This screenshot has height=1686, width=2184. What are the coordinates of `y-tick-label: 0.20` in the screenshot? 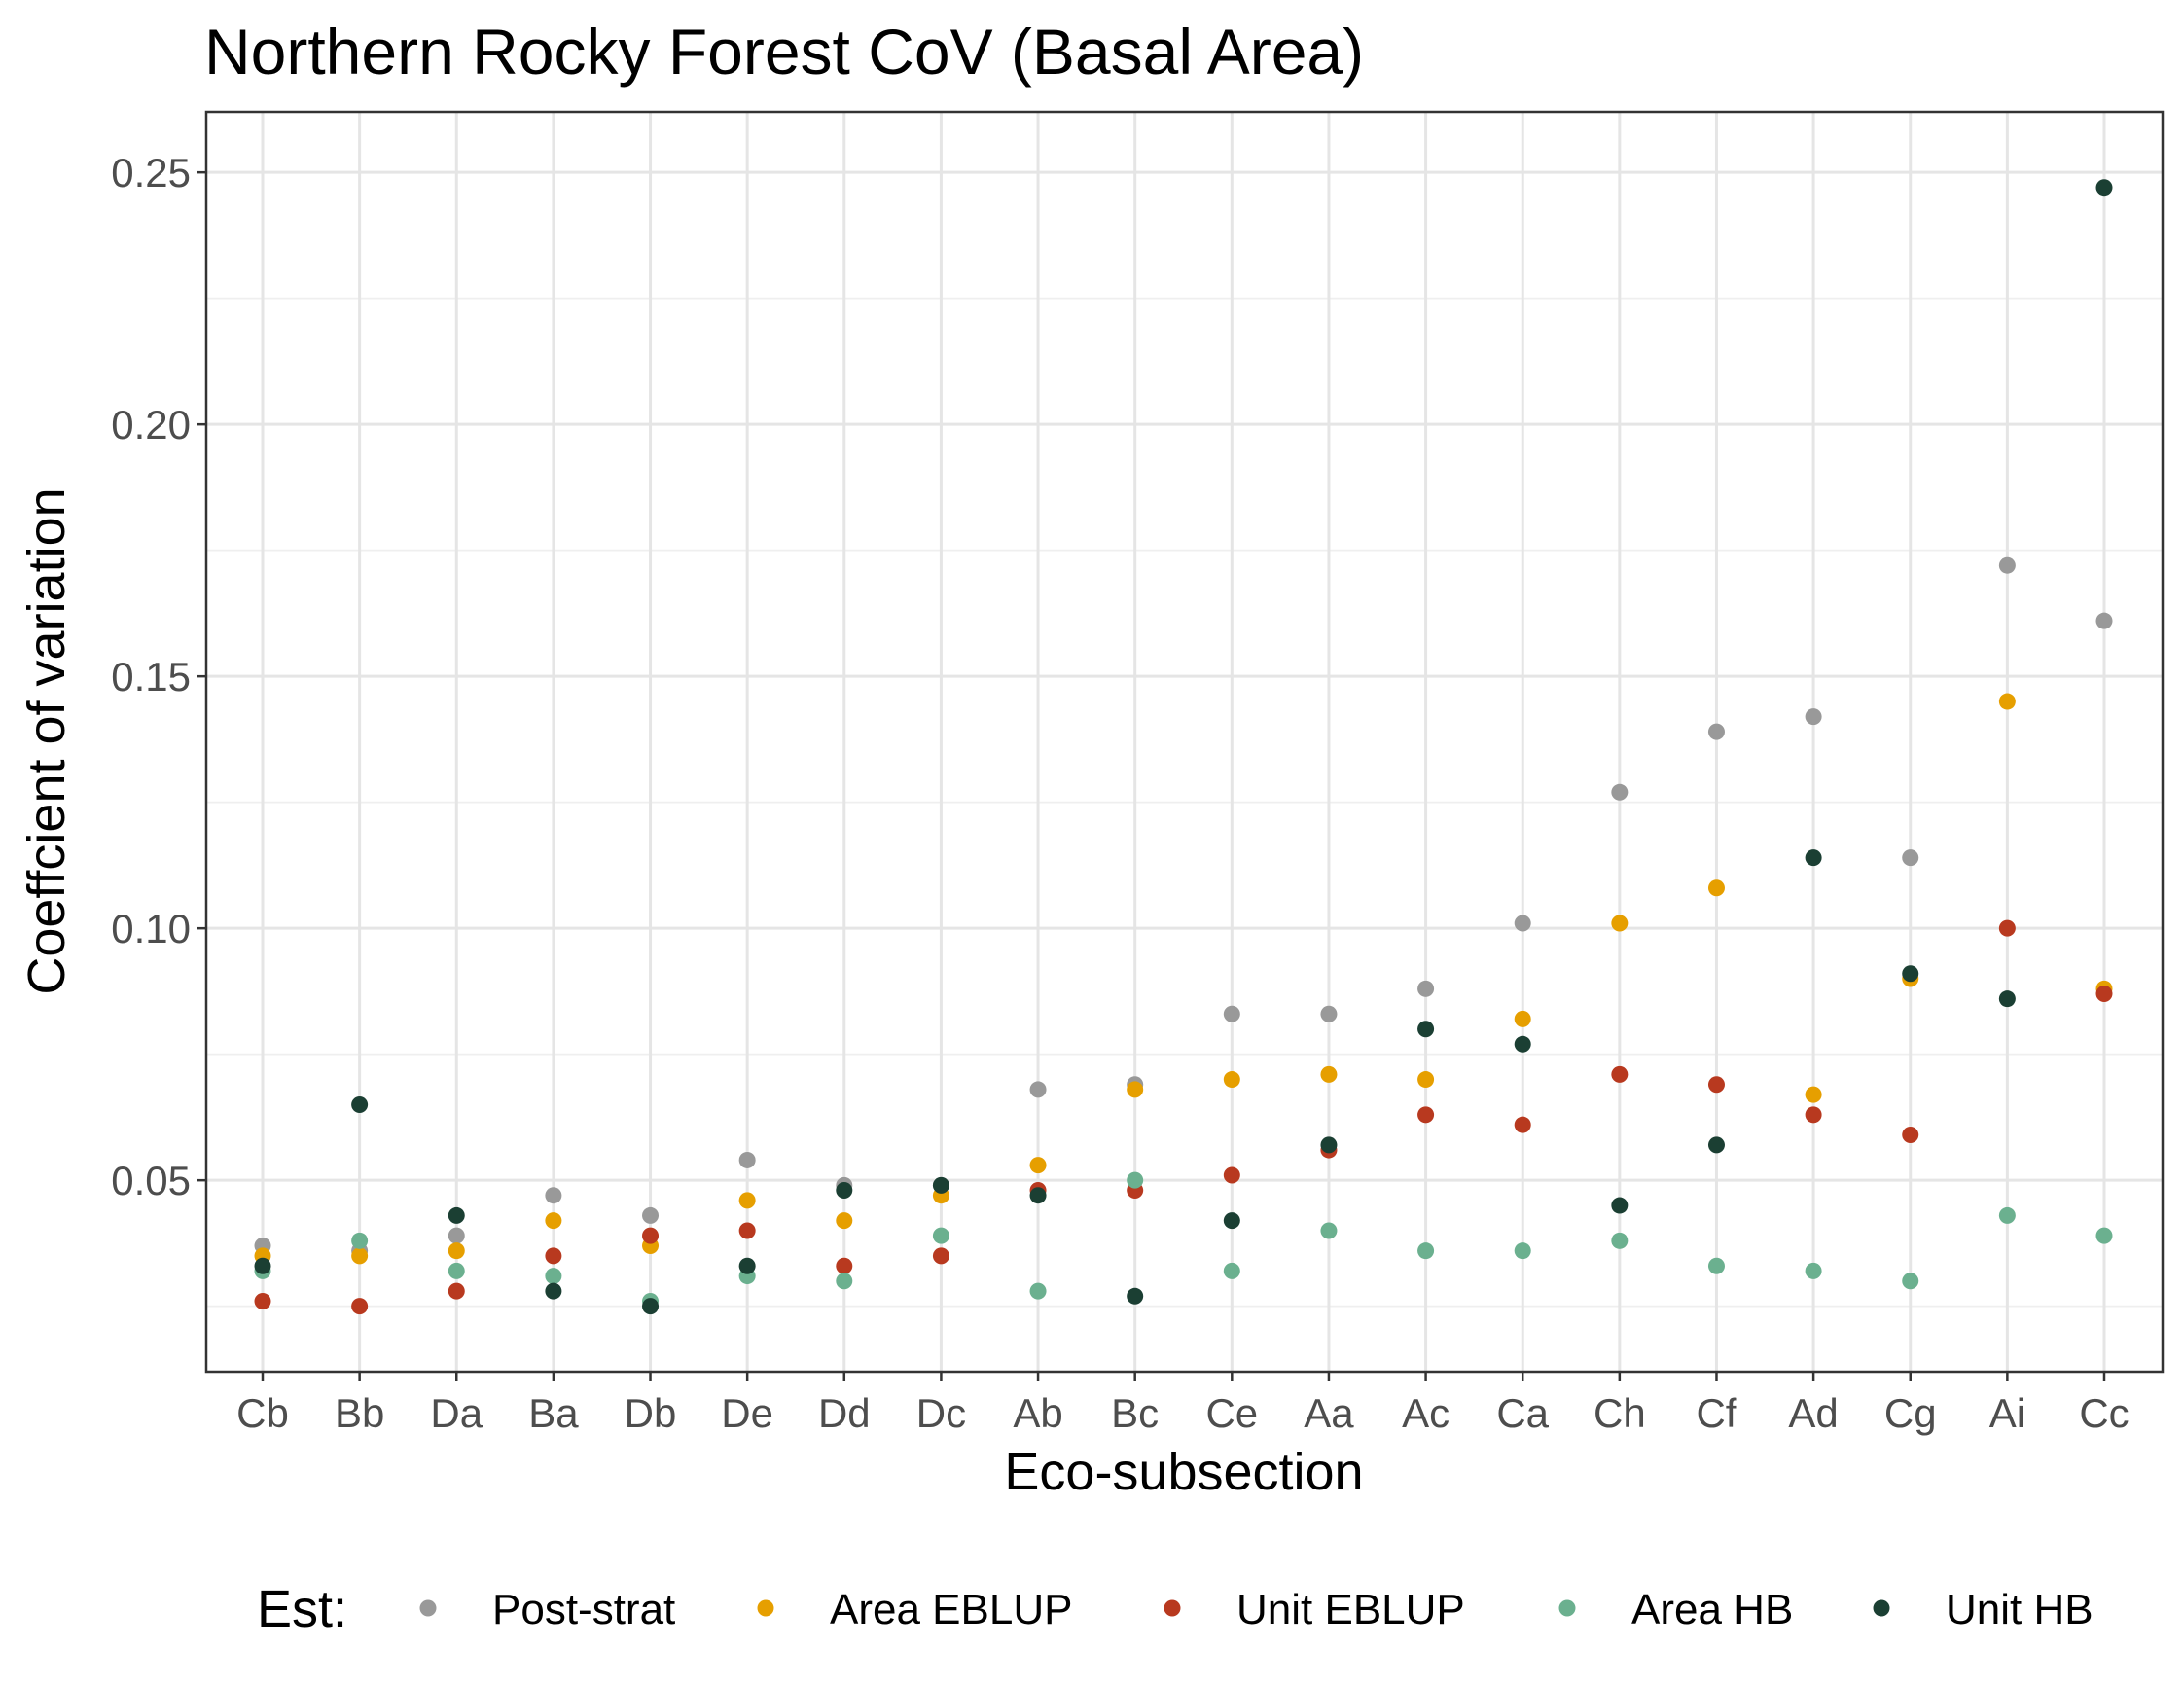 It's located at (151, 425).